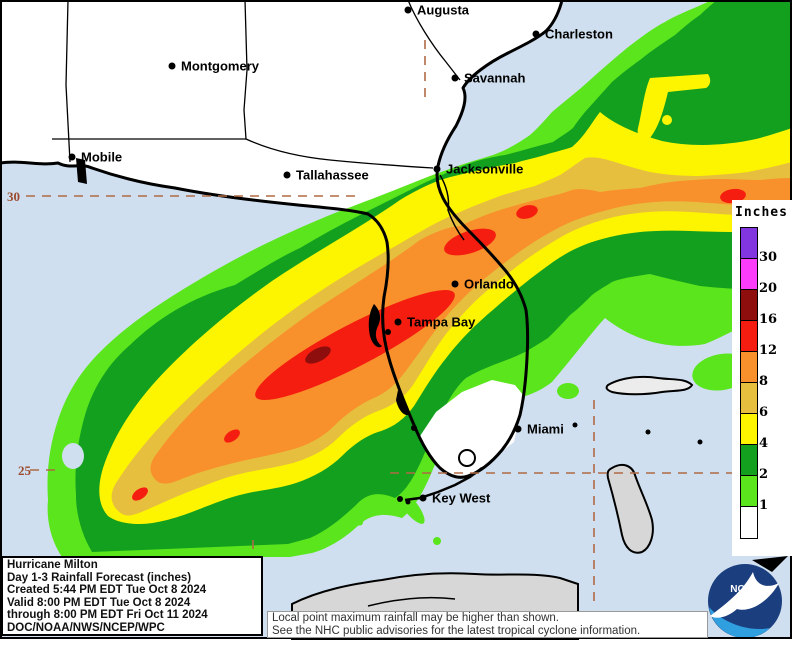 This screenshot has width=800, height=645. I want to click on state-borders, so click(256, 84).